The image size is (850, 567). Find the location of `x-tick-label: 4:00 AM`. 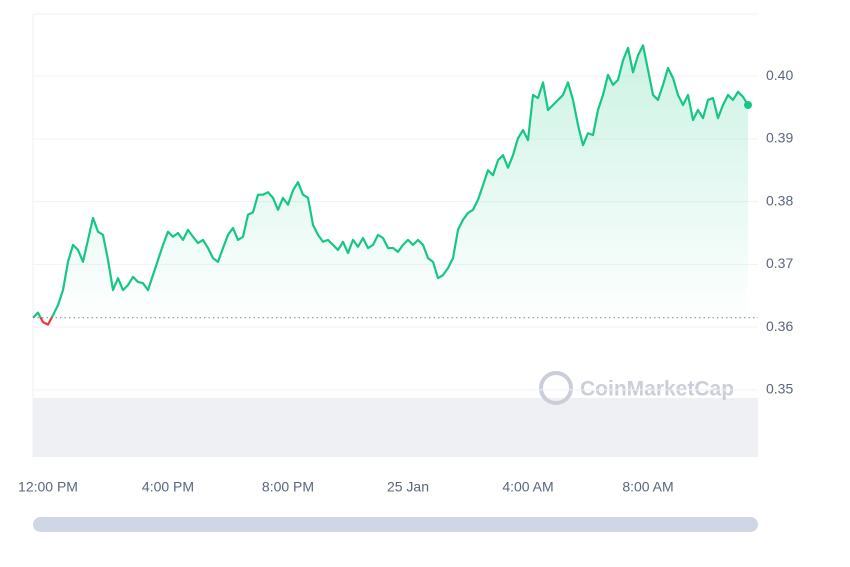

x-tick-label: 4:00 AM is located at coordinates (527, 487).